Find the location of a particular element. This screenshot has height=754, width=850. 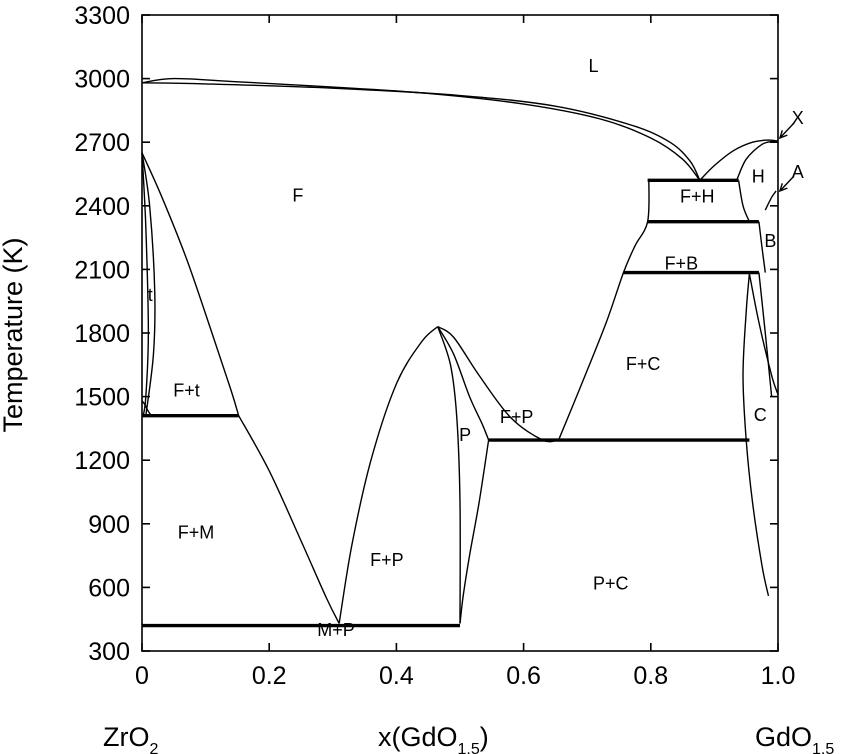

boundary-b-c-boundary is located at coordinates (763, 334).